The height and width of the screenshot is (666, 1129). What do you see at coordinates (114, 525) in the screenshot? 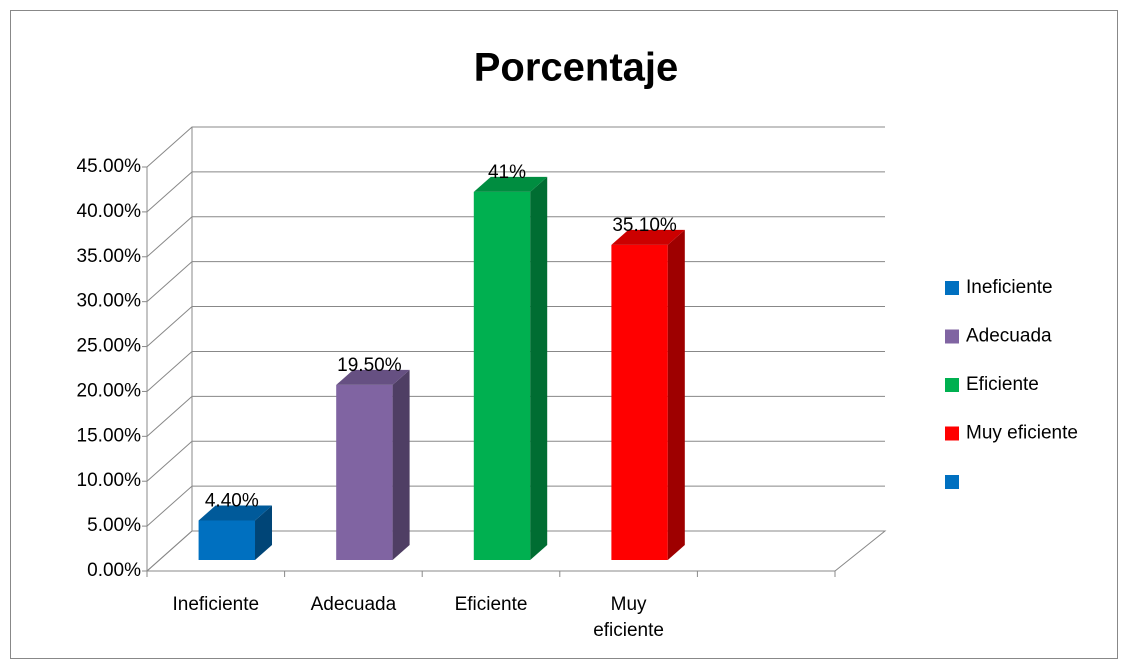
I see `y-tick-label: 5.00%` at bounding box center [114, 525].